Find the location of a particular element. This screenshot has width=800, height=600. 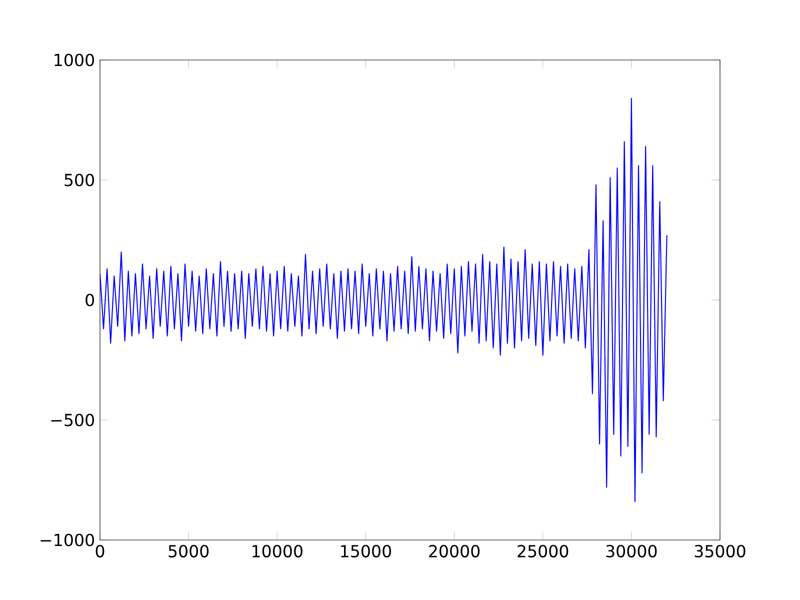

x-tick-label: 25000 is located at coordinates (543, 551).